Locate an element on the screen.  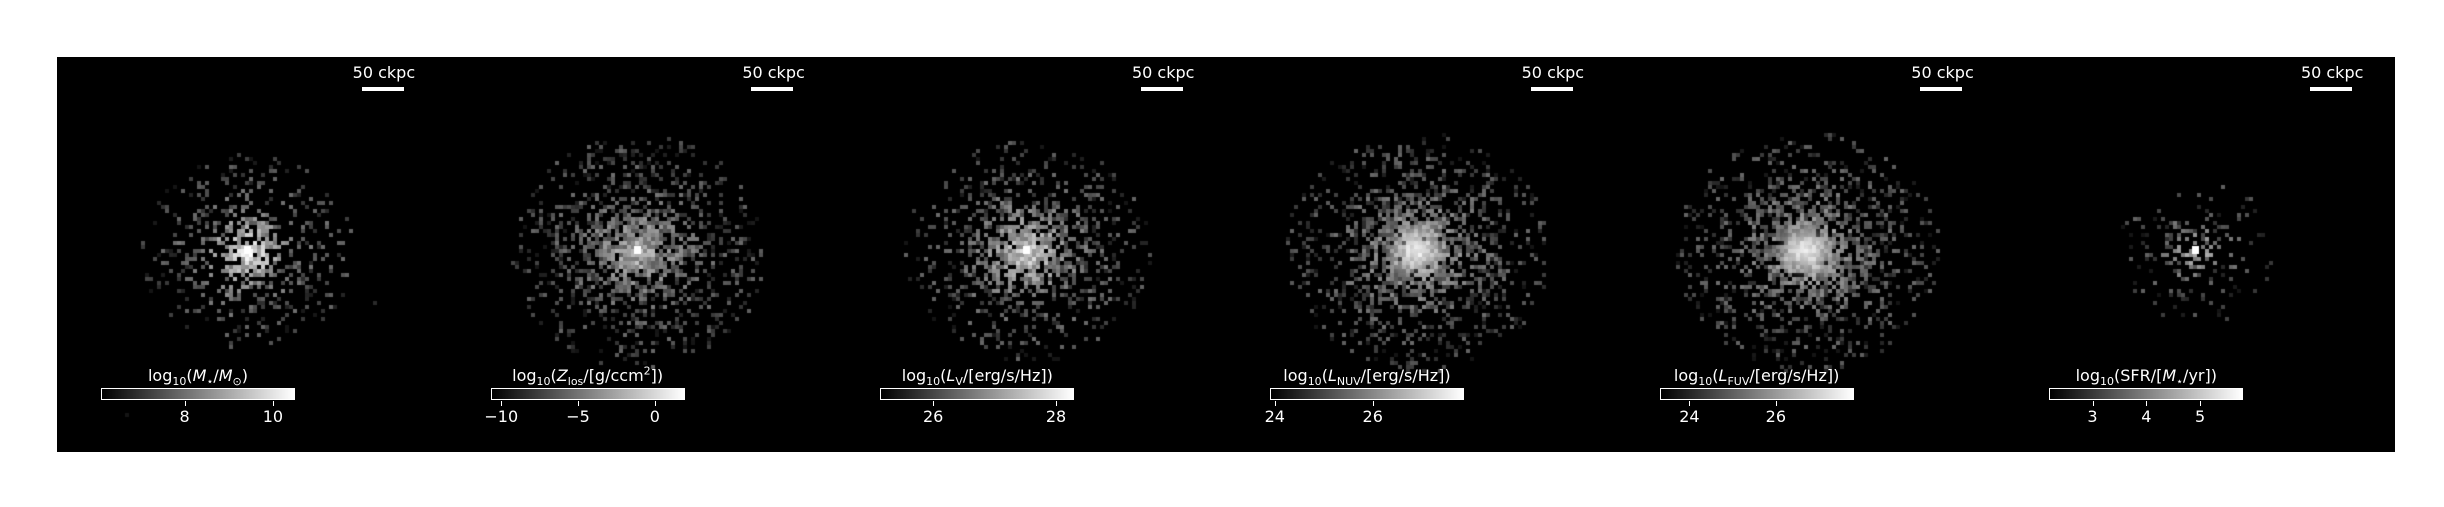
panel-lnuv: 50 ckpc log10(LNUV/[erg/s/Hz]) 24 26 is located at coordinates (1420, 254).